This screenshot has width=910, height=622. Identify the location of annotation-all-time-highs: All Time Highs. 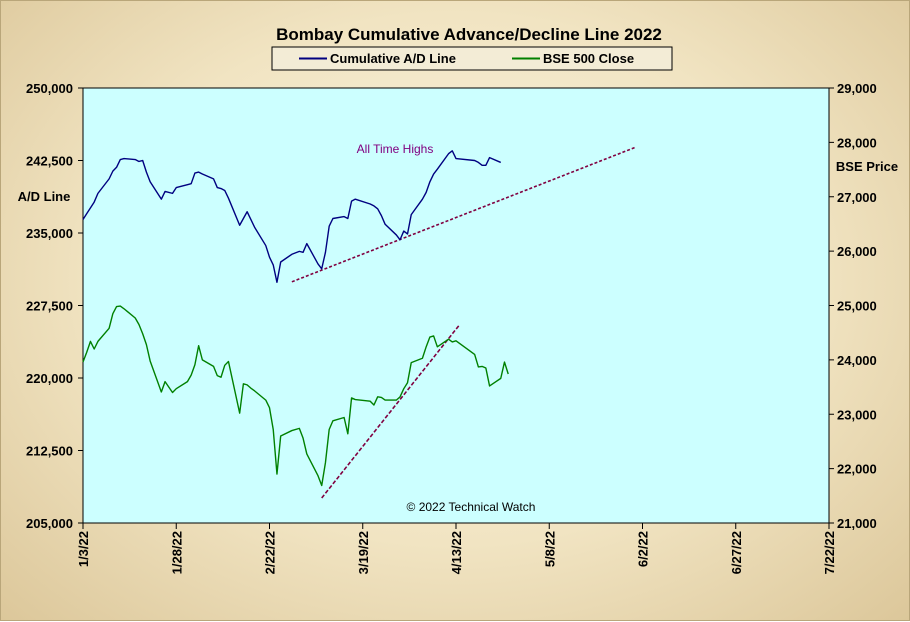
(395, 149).